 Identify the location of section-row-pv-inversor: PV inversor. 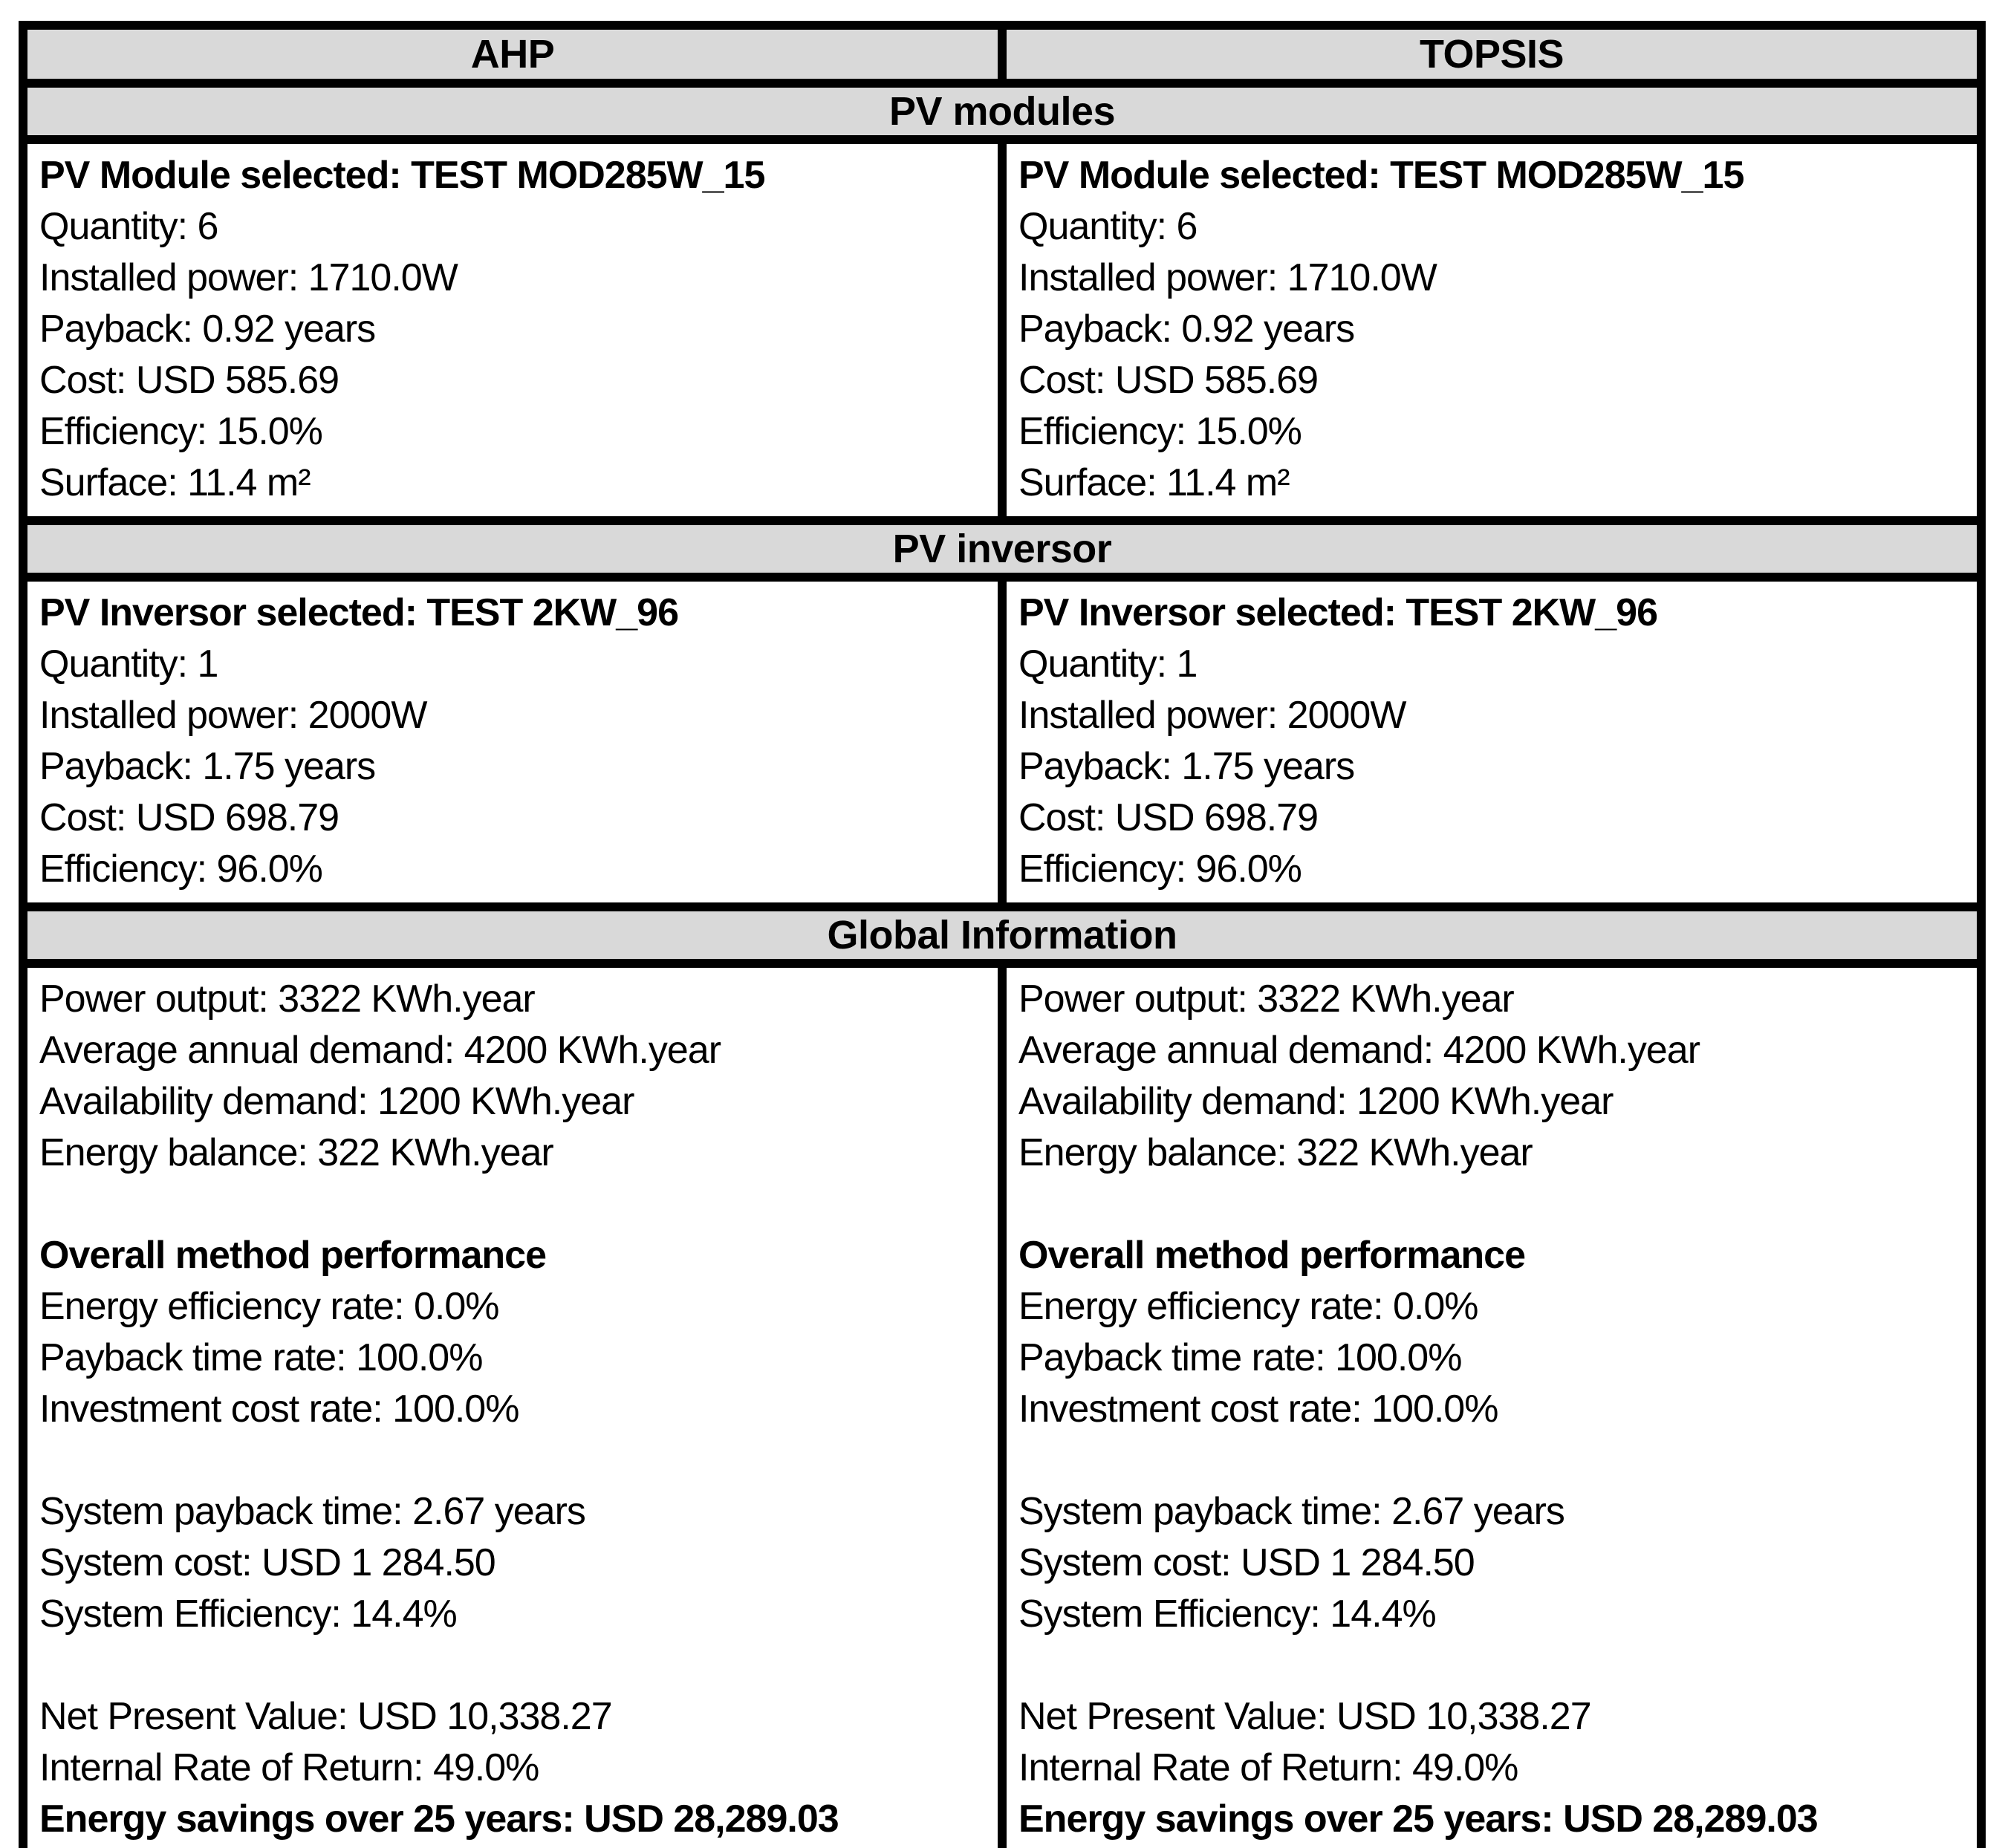
(1003, 549).